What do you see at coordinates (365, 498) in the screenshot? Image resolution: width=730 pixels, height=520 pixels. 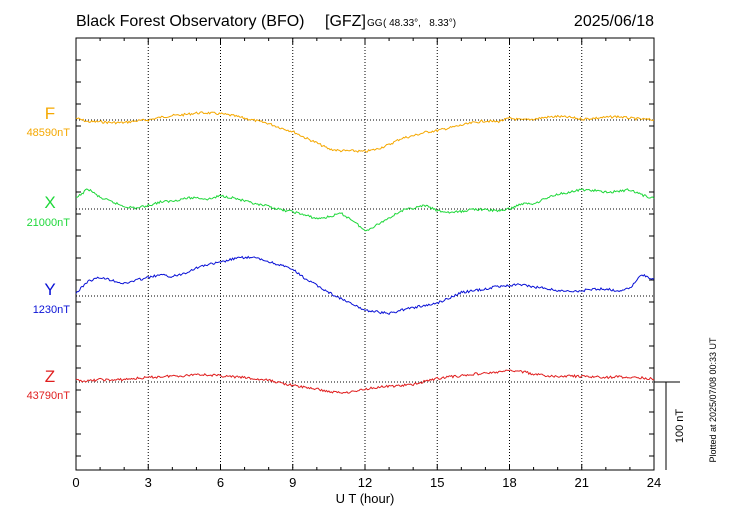 I see `x-axis-label: U T (hour)` at bounding box center [365, 498].